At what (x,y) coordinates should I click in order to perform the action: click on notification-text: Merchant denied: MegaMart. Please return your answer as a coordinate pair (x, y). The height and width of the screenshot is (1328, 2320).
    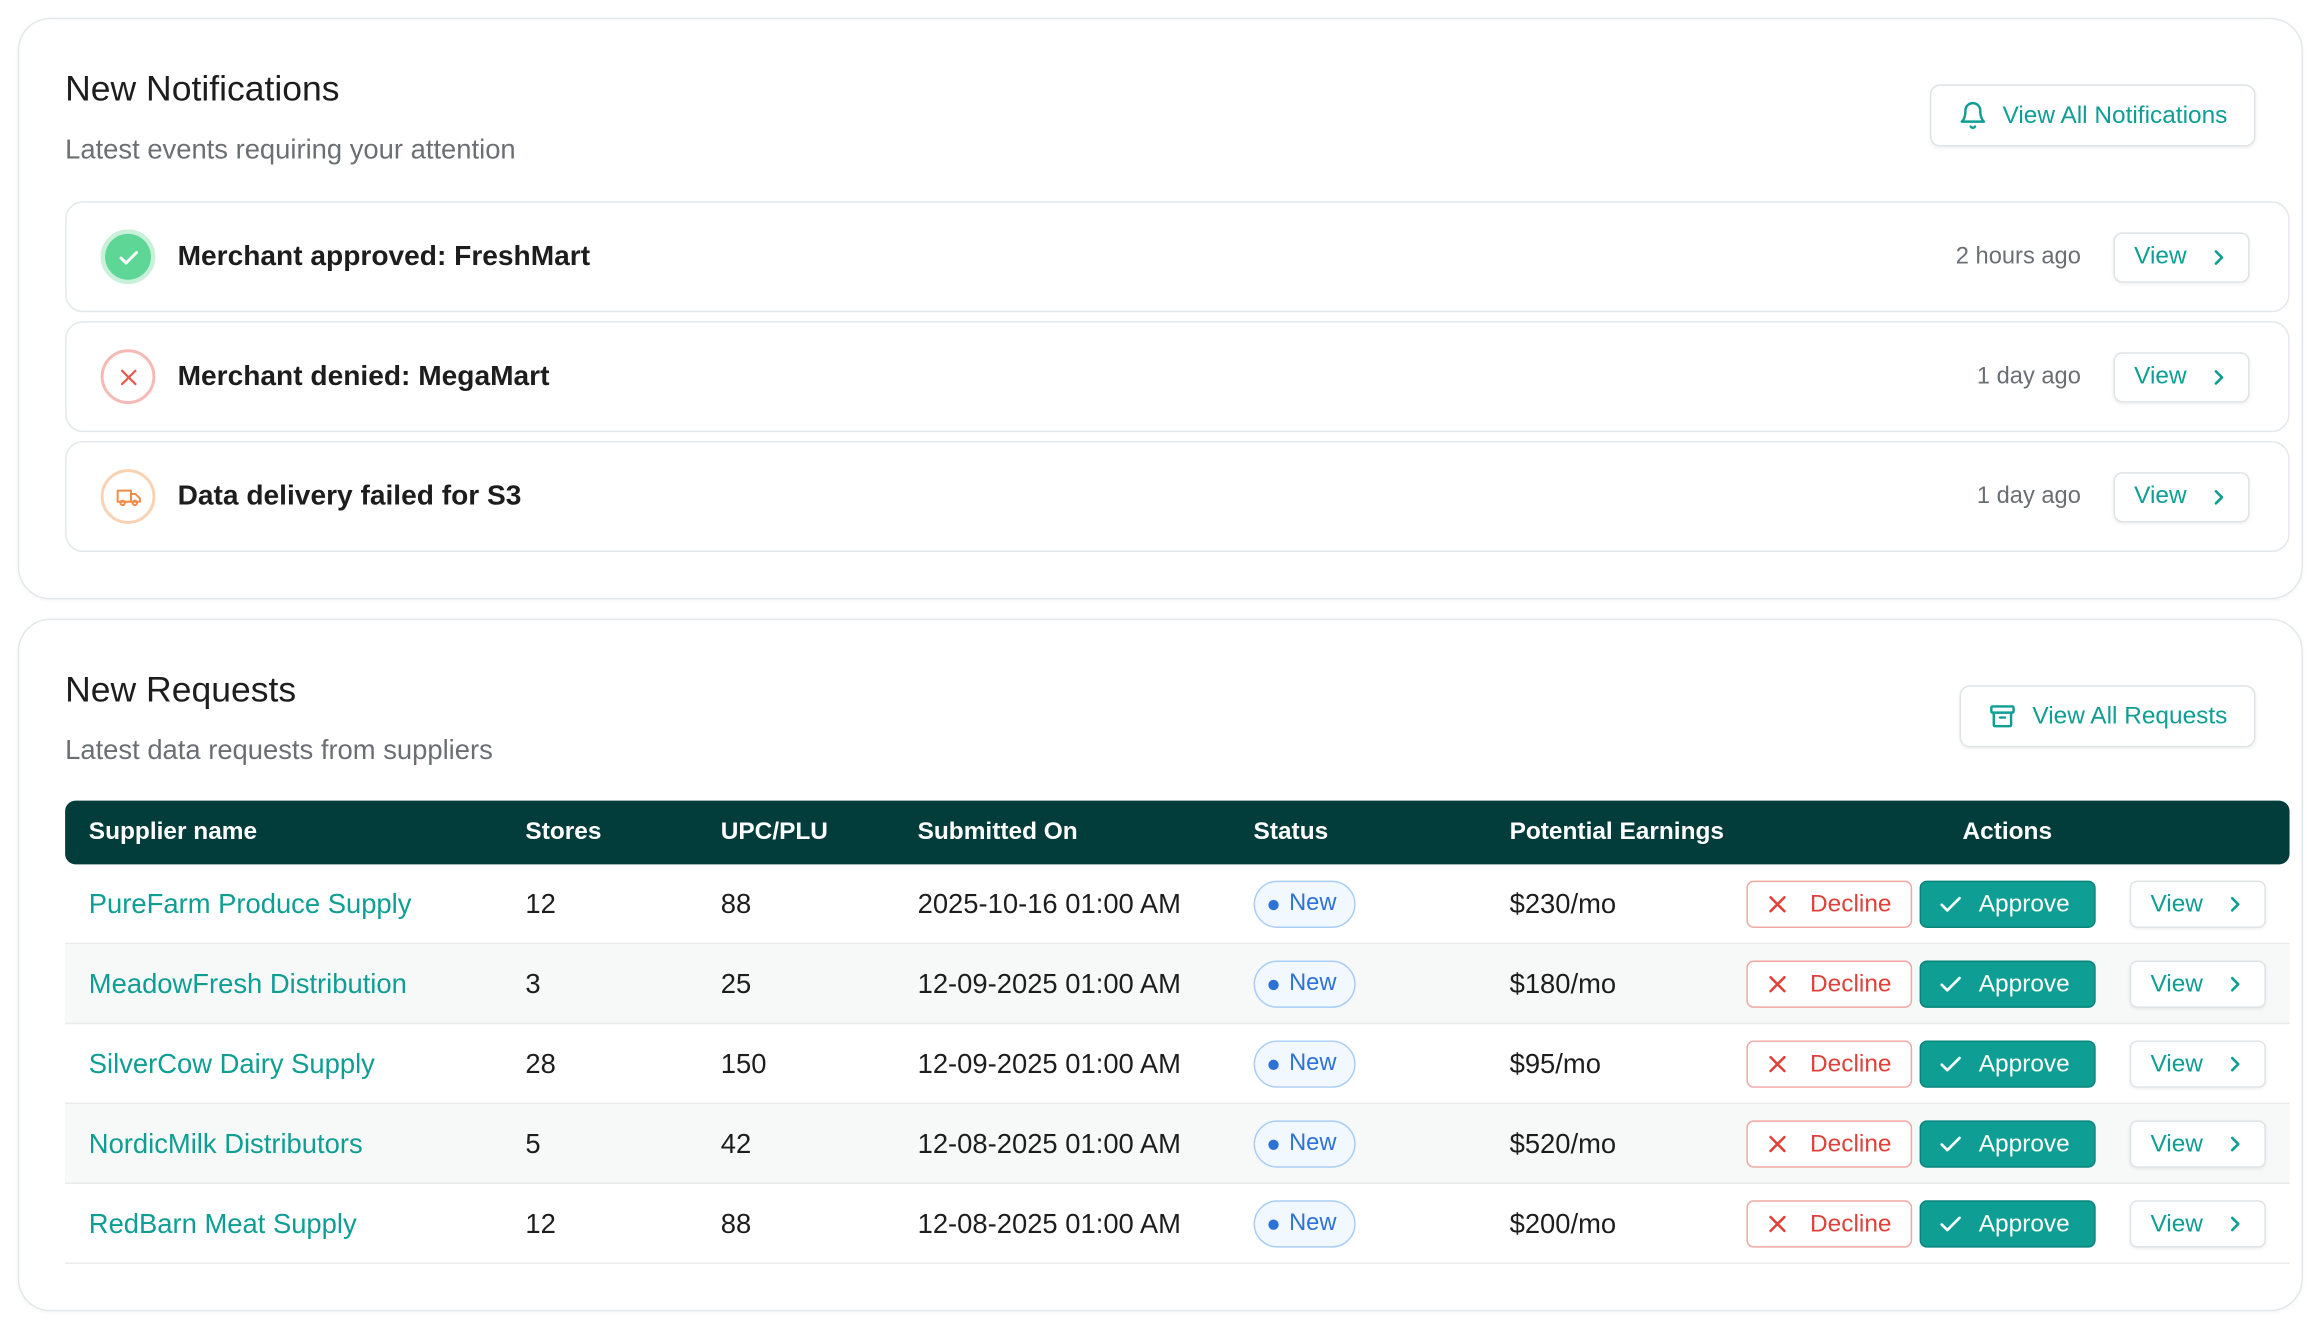
    Looking at the image, I should click on (363, 376).